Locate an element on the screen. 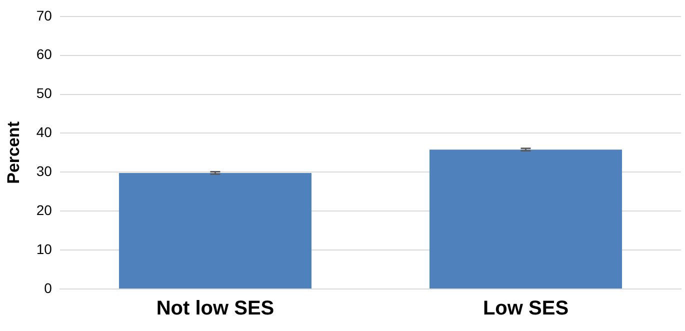 This screenshot has width=685, height=331. x-tick-label: Not low SES is located at coordinates (215, 309).